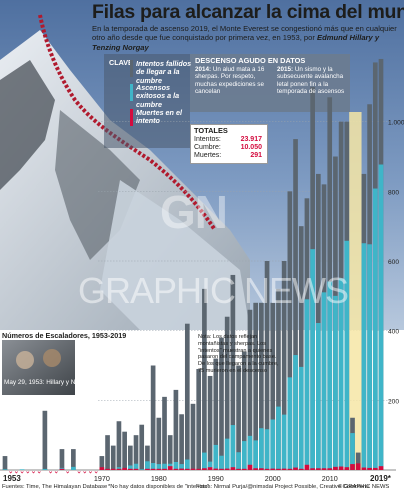 The image size is (404, 494). What do you see at coordinates (204, 379) in the screenshot?
I see `bar-attempts-1988` at bounding box center [204, 379].